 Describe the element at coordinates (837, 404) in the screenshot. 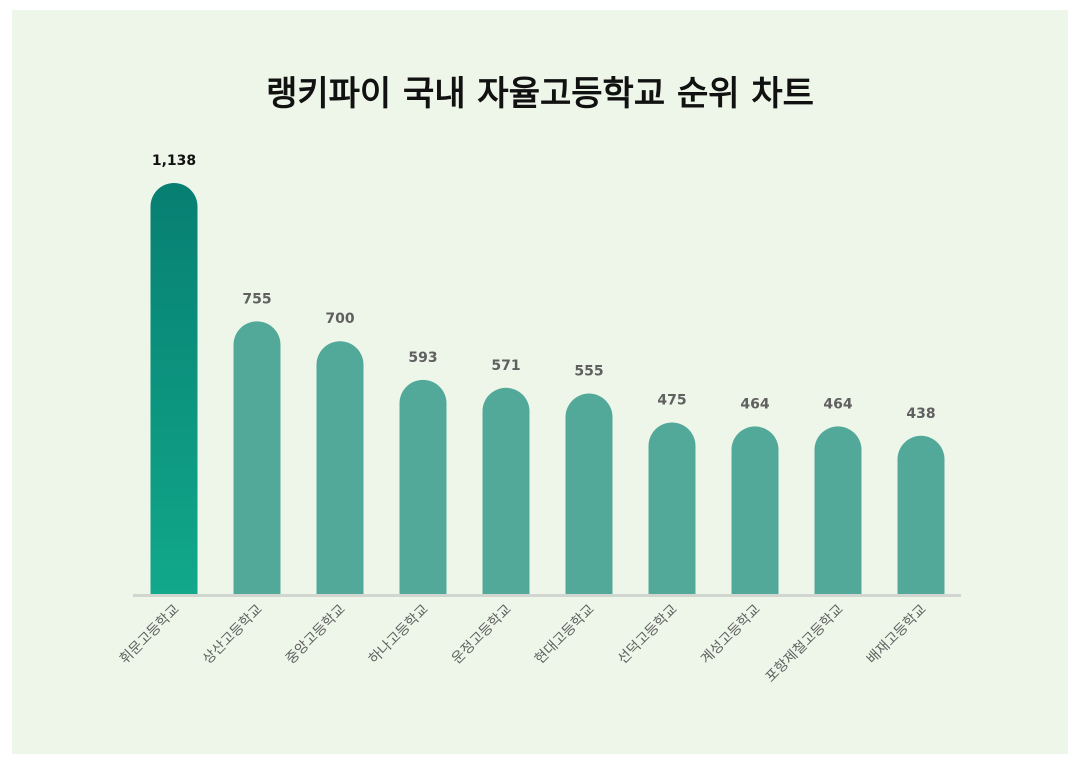

I see `value-label-9: 464` at that location.